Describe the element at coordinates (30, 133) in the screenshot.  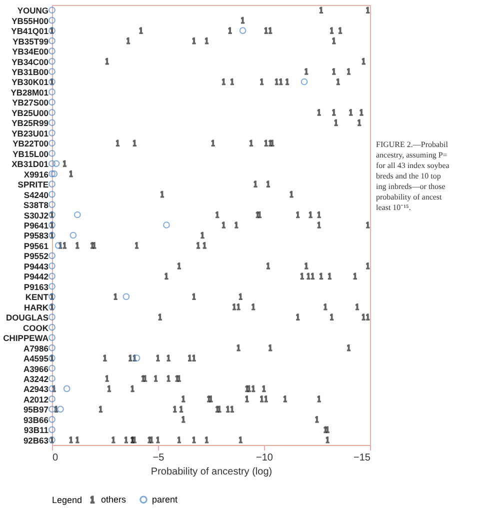
I see `y-tick-label: YB23U01` at that location.